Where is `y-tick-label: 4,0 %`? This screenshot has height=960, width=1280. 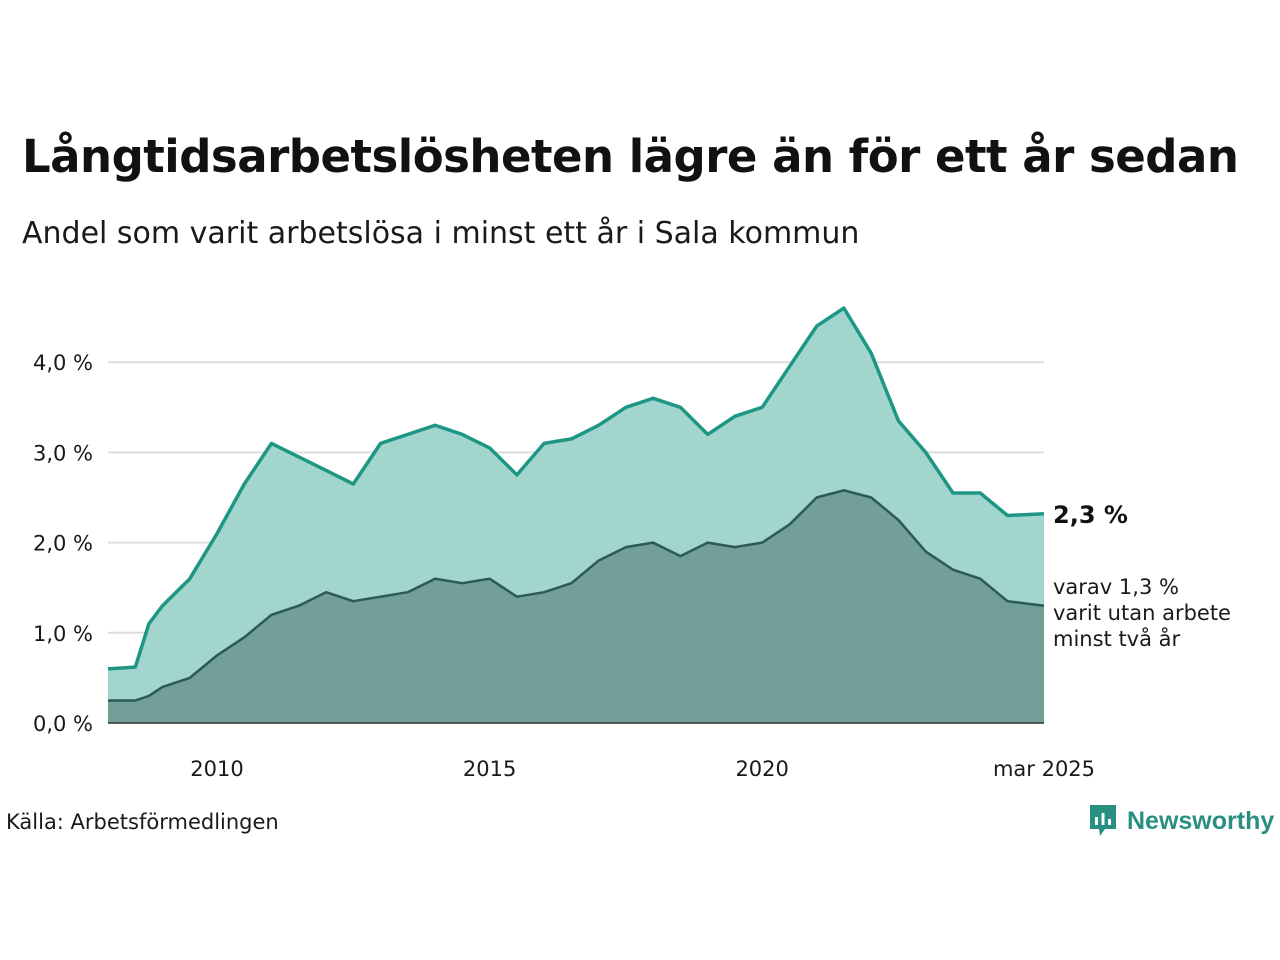 y-tick-label: 4,0 % is located at coordinates (63, 363).